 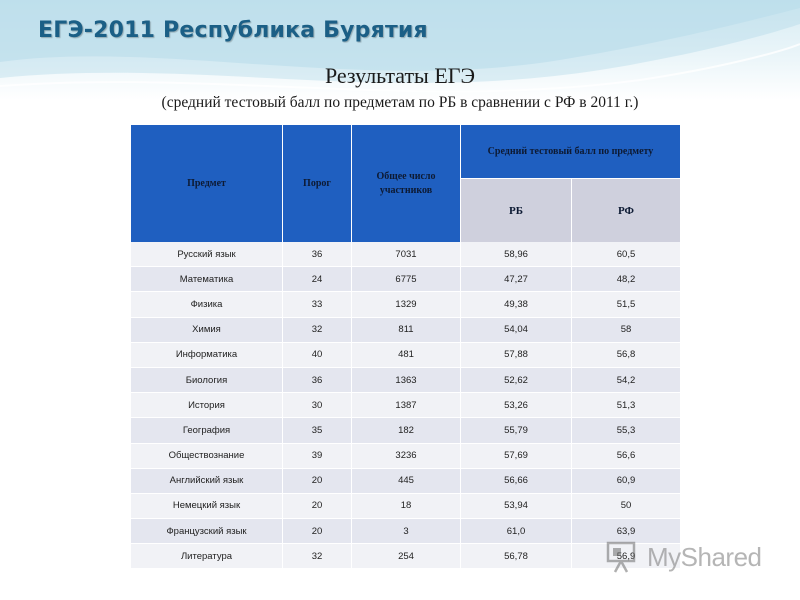 I want to click on cell-rb: 49,38, so click(x=516, y=305).